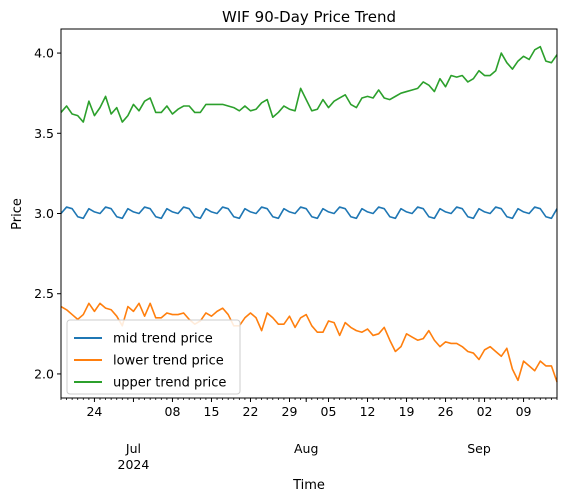 This screenshot has width=567, height=501. Describe the element at coordinates (251, 411) in the screenshot. I see `x-tick-label-4: 22` at that location.